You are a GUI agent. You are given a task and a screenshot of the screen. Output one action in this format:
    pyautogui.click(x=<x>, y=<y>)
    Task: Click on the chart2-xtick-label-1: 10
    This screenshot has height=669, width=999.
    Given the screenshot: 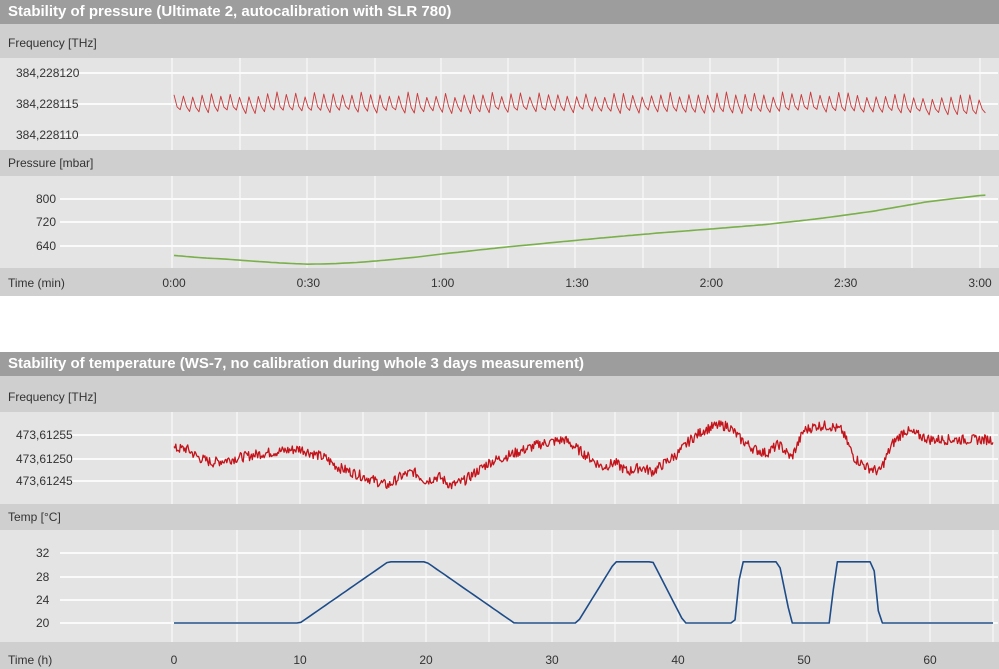 What is the action you would take?
    pyautogui.click(x=300, y=660)
    